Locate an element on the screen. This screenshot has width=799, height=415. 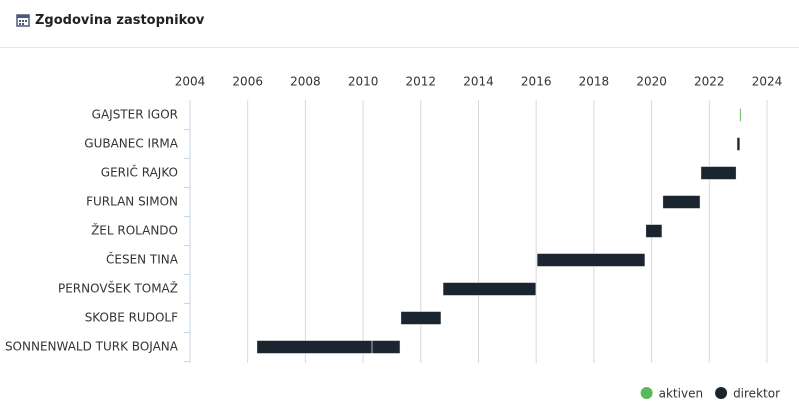
legend-label: direktor is located at coordinates (756, 394).